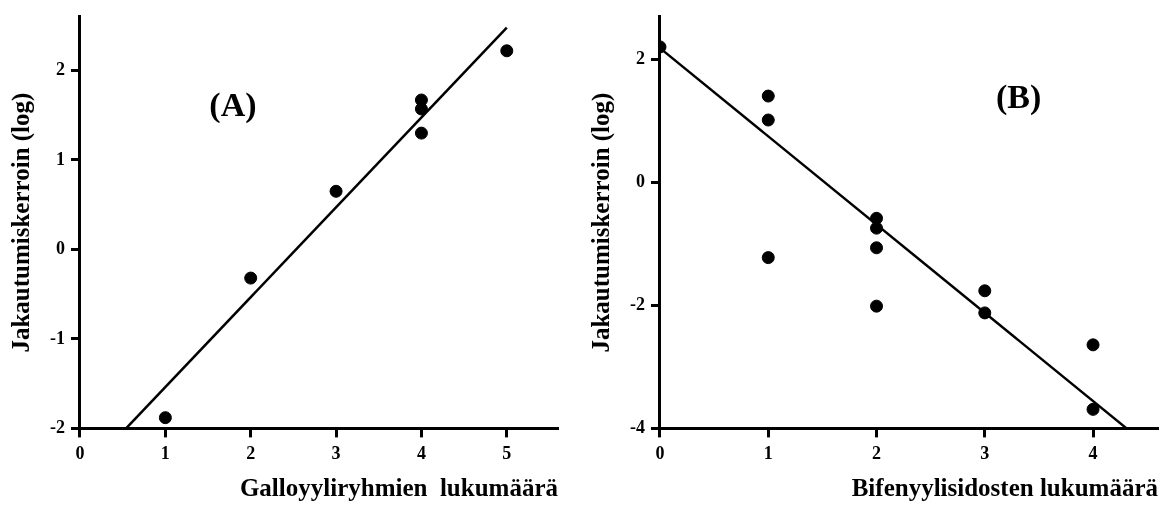  What do you see at coordinates (1005, 488) in the screenshot?
I see `x-axis-title: Bifenyylisidosten lukumäärä` at bounding box center [1005, 488].